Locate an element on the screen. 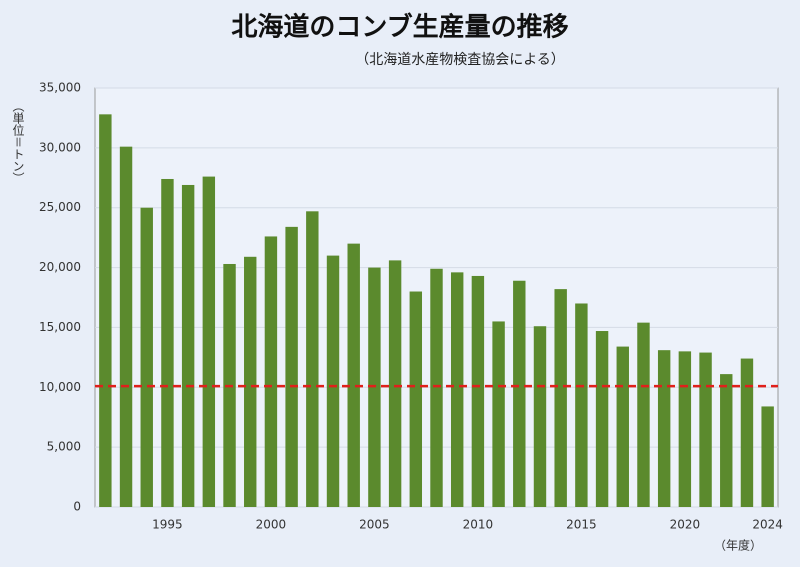 The width and height of the screenshot is (800, 567). y-tick-label: 10,000 is located at coordinates (60, 387).